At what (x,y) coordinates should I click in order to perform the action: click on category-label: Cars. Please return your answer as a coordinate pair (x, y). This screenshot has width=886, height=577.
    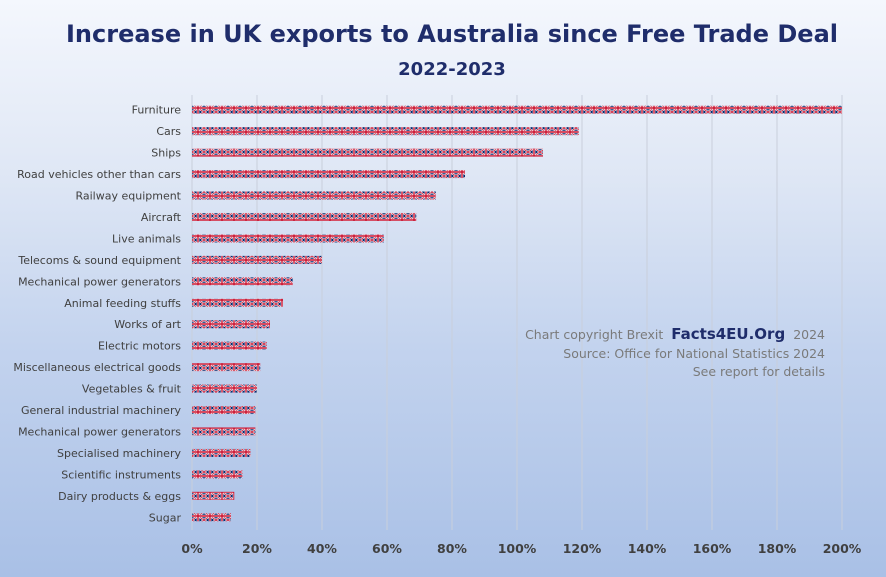
    Looking at the image, I should click on (168, 131).